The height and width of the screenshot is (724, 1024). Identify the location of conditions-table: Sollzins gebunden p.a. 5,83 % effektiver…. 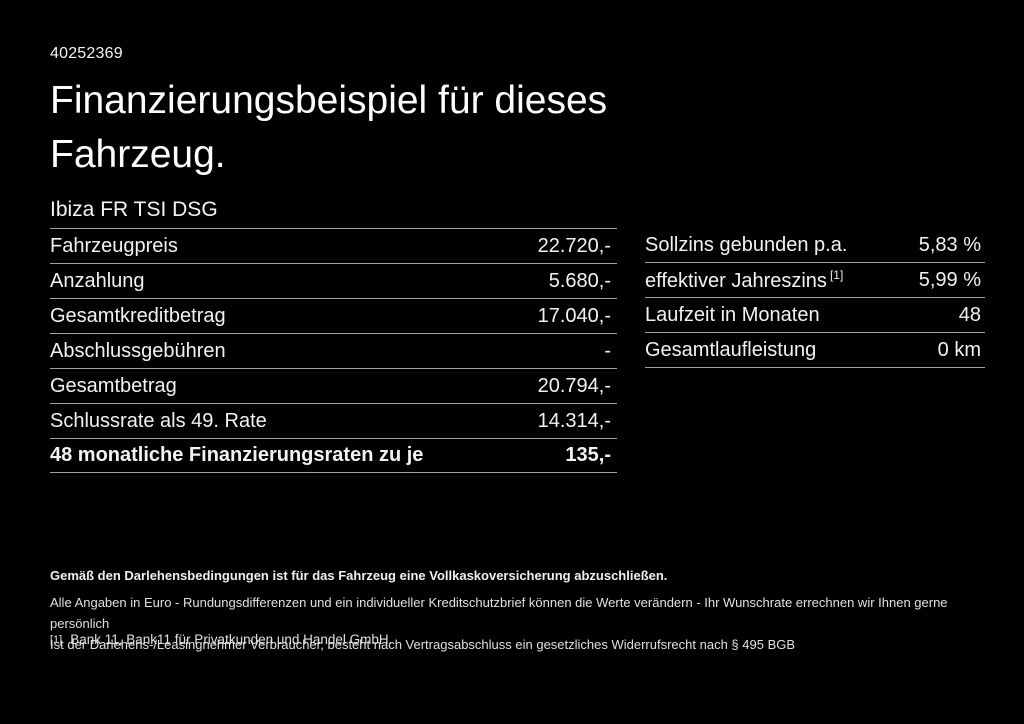
(815, 298).